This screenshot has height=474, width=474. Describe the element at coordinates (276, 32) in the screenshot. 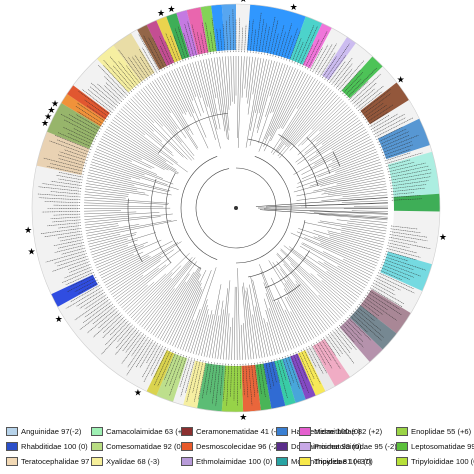

I see `clade-sector-haliplectidae` at that location.